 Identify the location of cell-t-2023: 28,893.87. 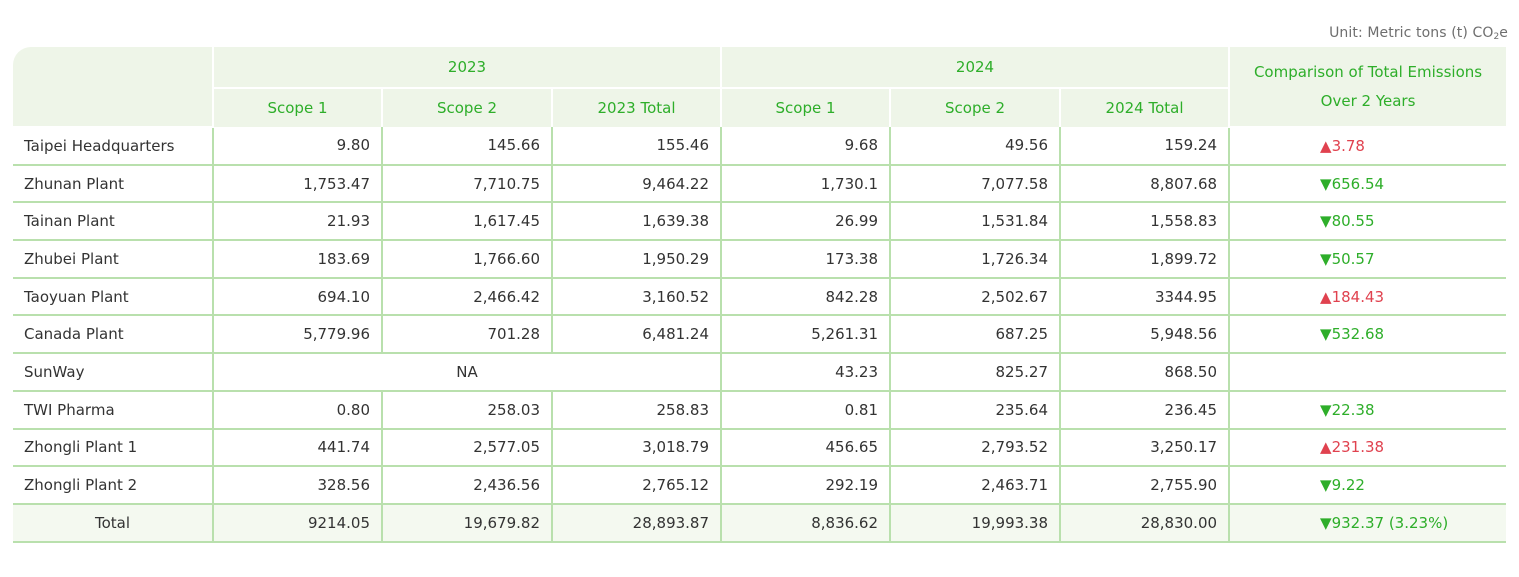
(636, 523).